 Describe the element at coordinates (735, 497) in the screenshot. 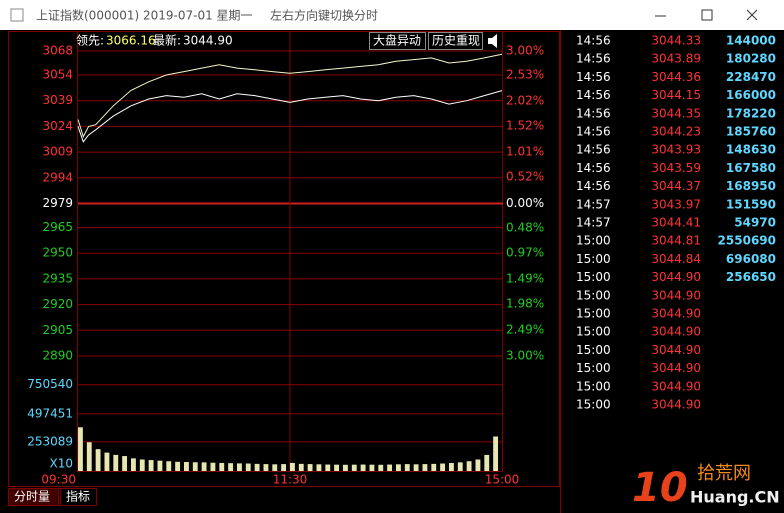

I see `watermark-domain: Huang.CN` at that location.